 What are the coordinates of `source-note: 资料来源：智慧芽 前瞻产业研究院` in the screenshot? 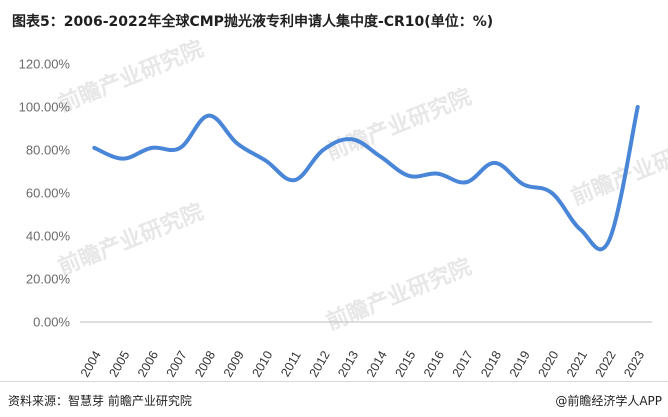 It's located at (100, 401).